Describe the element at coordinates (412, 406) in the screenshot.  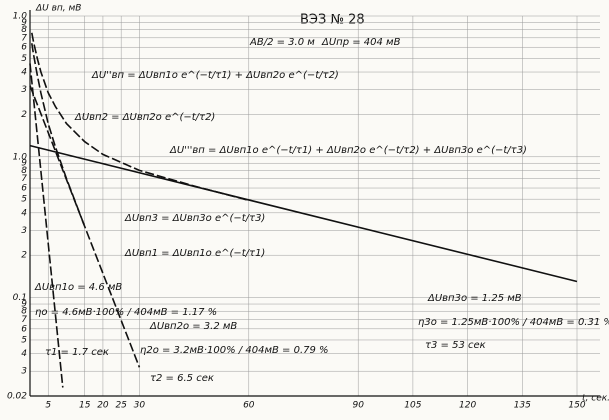
I see `x-tick-label: 105` at that location.